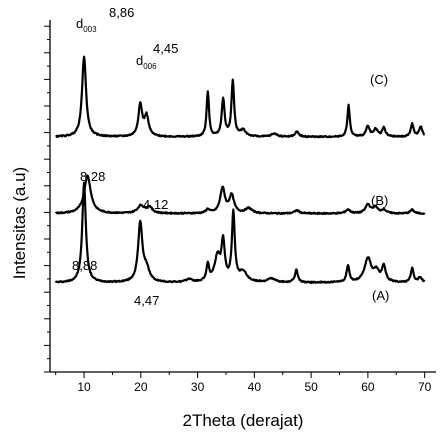 The image size is (447, 436). I want to click on annotation-a-peak2: 4,47, so click(146, 300).